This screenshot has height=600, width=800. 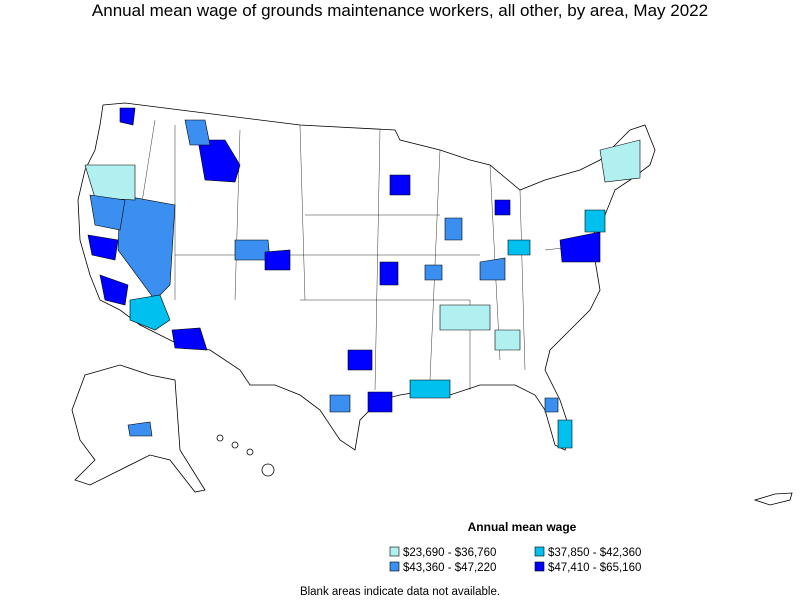 I want to click on legend-label: $23,690 - $36,760, so click(x=449, y=553).